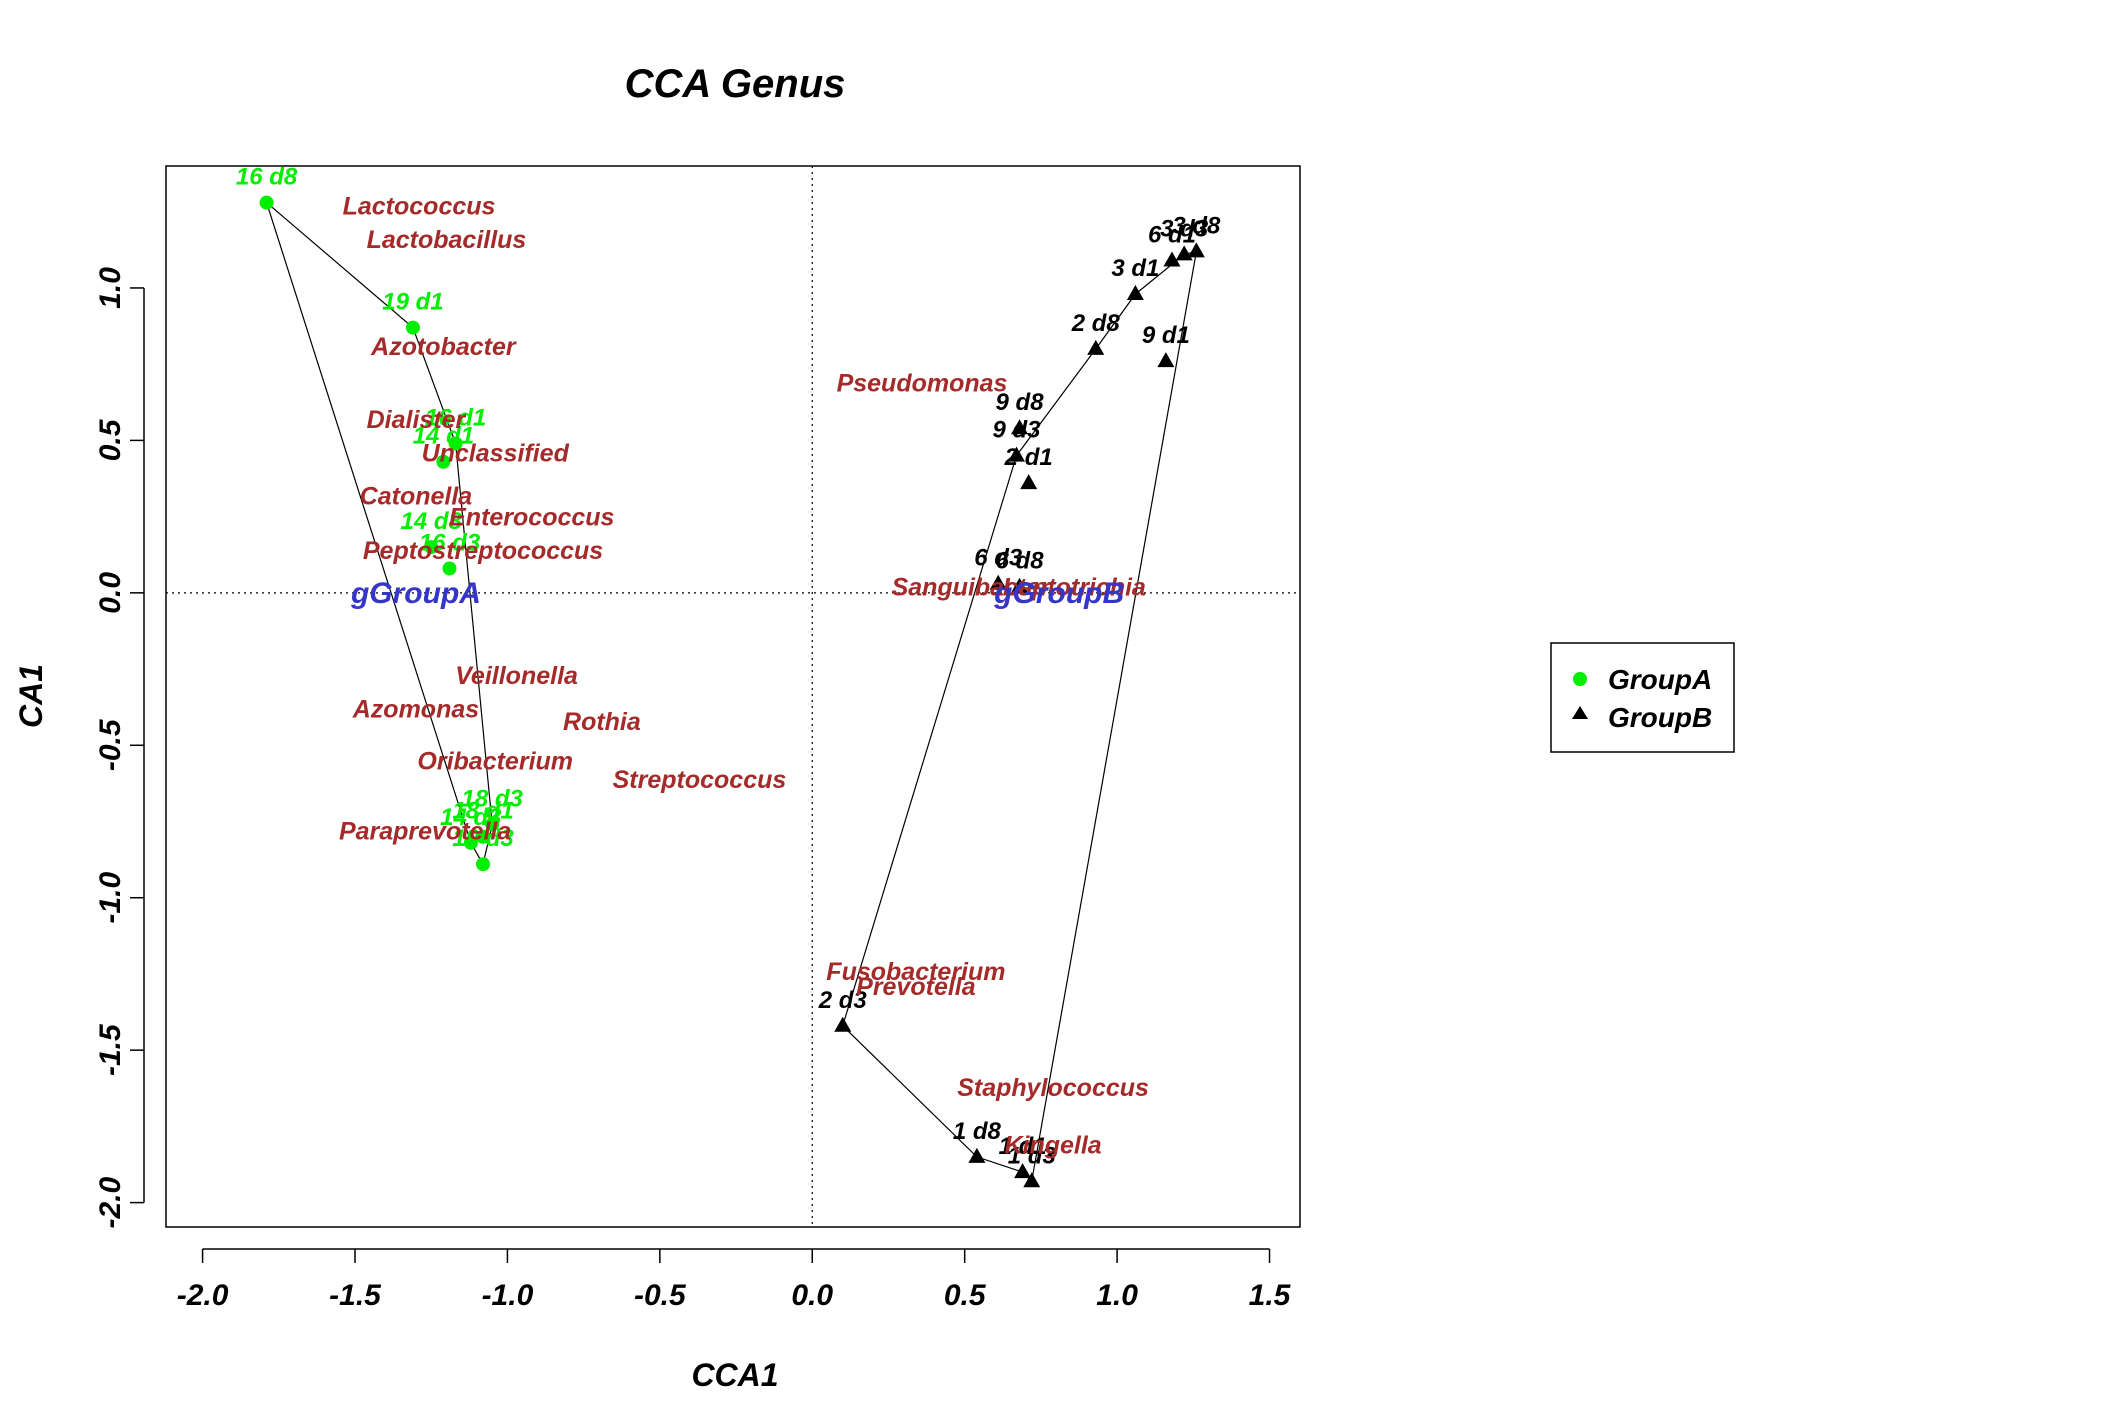  What do you see at coordinates (735, 84) in the screenshot?
I see `chart-title: CCA Genus` at bounding box center [735, 84].